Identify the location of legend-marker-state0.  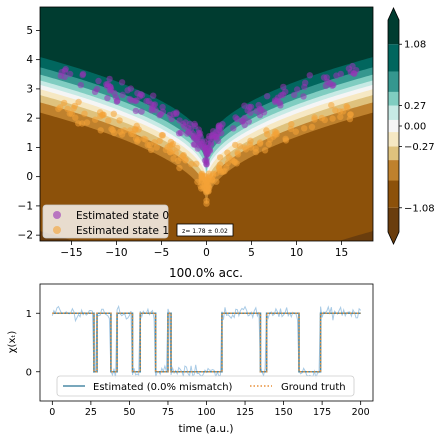
(57, 215).